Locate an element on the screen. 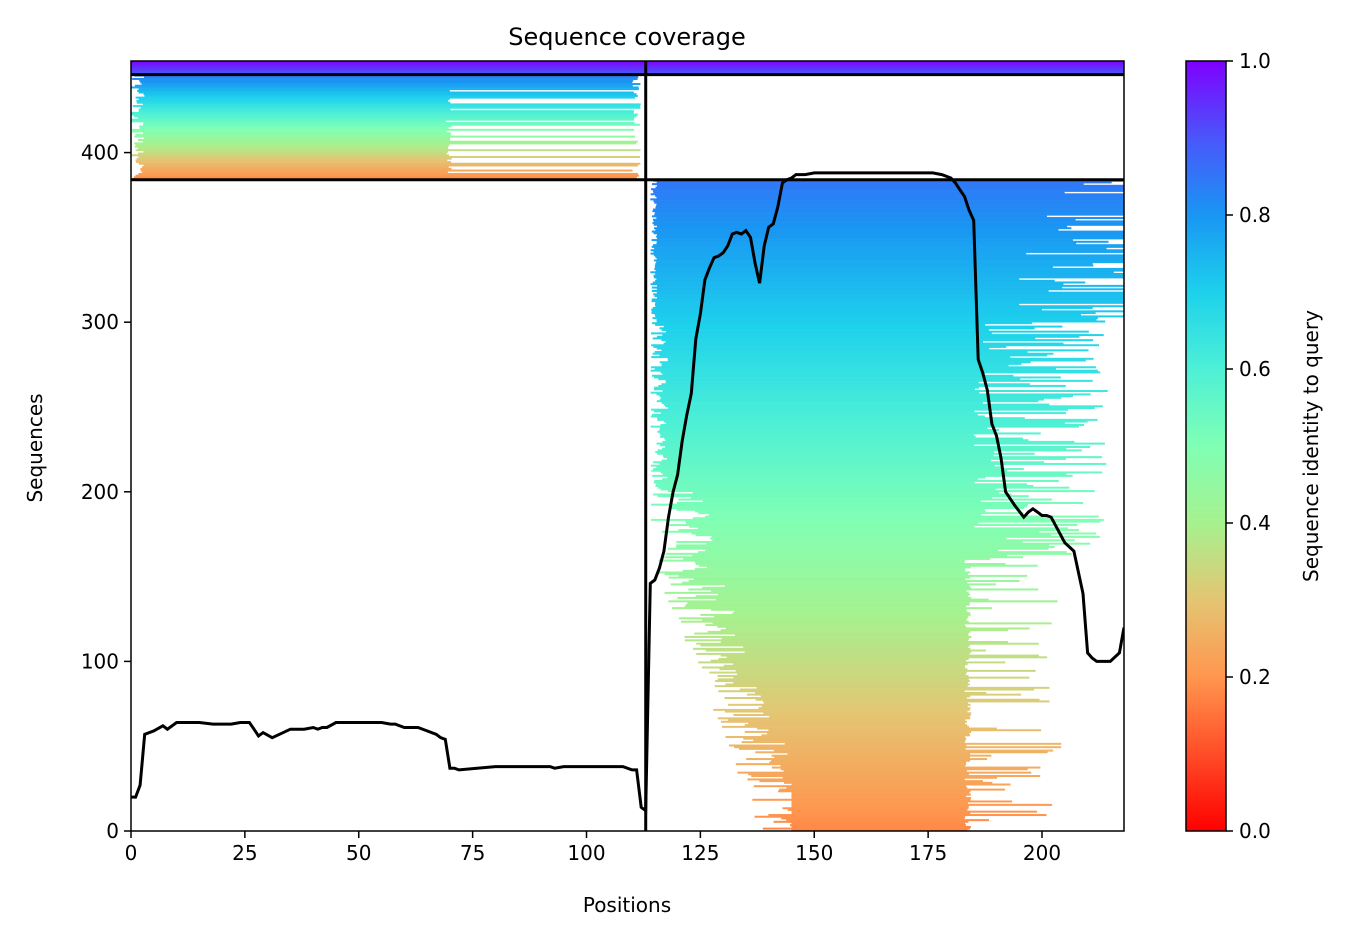 Image resolution: width=1347 pixels, height=939 pixels. y-tick-label: 100 is located at coordinates (100, 661).